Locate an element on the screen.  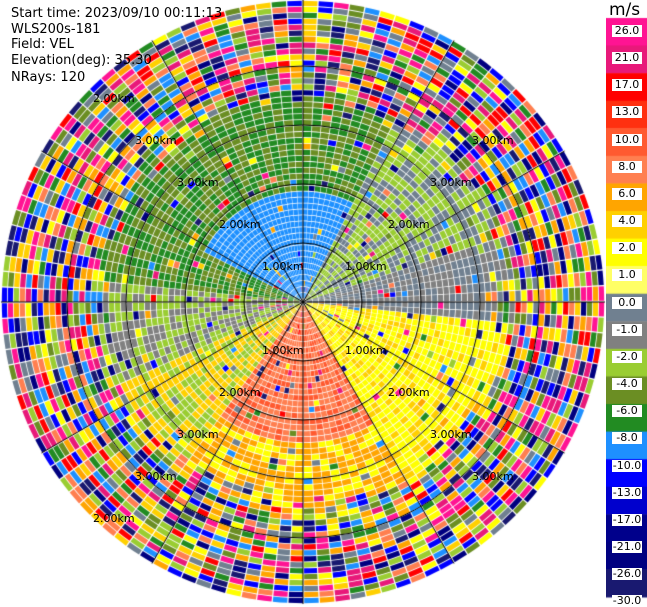
colorbar-tick-label: 2.0 is located at coordinates (627, 248).